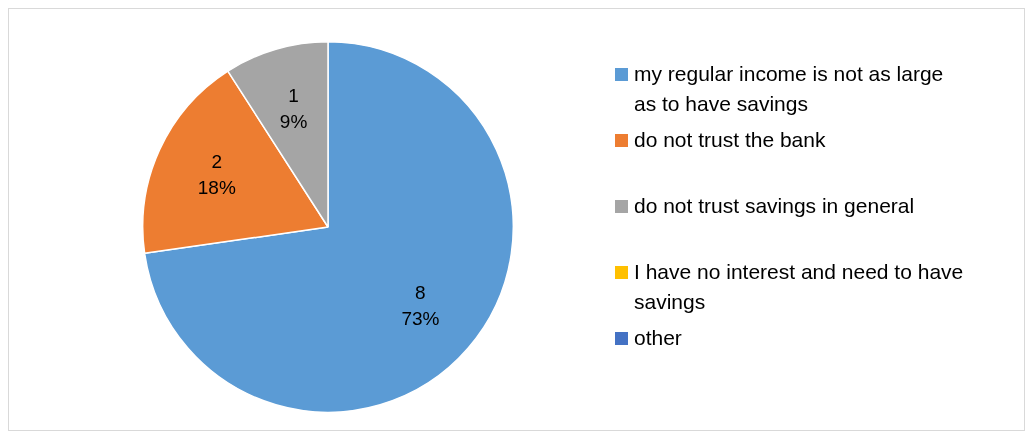 This screenshot has width=1033, height=439. I want to click on legend-label: do not trust savings in general, so click(775, 206).